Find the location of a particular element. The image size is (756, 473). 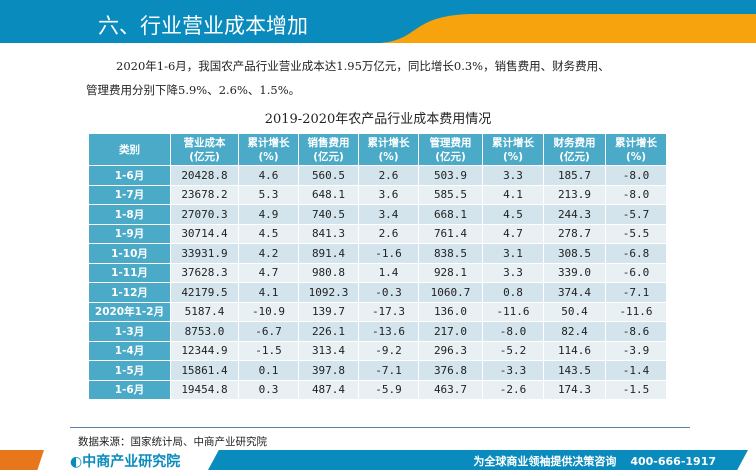

table-cell: -9.2 is located at coordinates (388, 350).